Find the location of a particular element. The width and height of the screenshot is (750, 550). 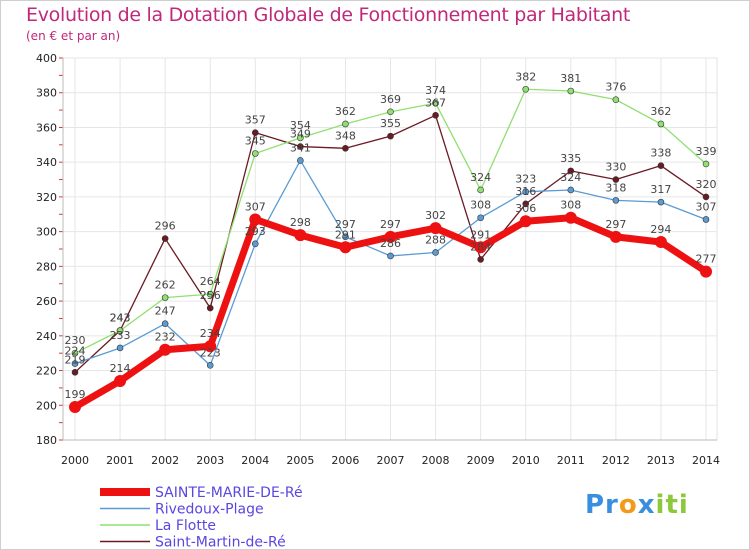

legend-label: Rivedoux-Plage is located at coordinates (209, 510).